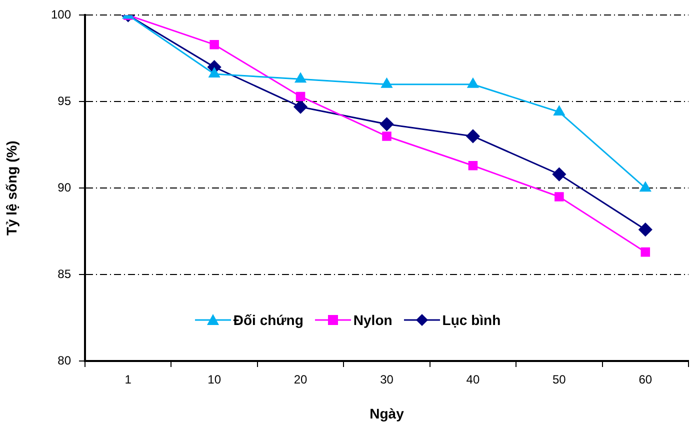 The height and width of the screenshot is (427, 696). Describe the element at coordinates (559, 379) in the screenshot. I see `x-tick-label: 50` at that location.